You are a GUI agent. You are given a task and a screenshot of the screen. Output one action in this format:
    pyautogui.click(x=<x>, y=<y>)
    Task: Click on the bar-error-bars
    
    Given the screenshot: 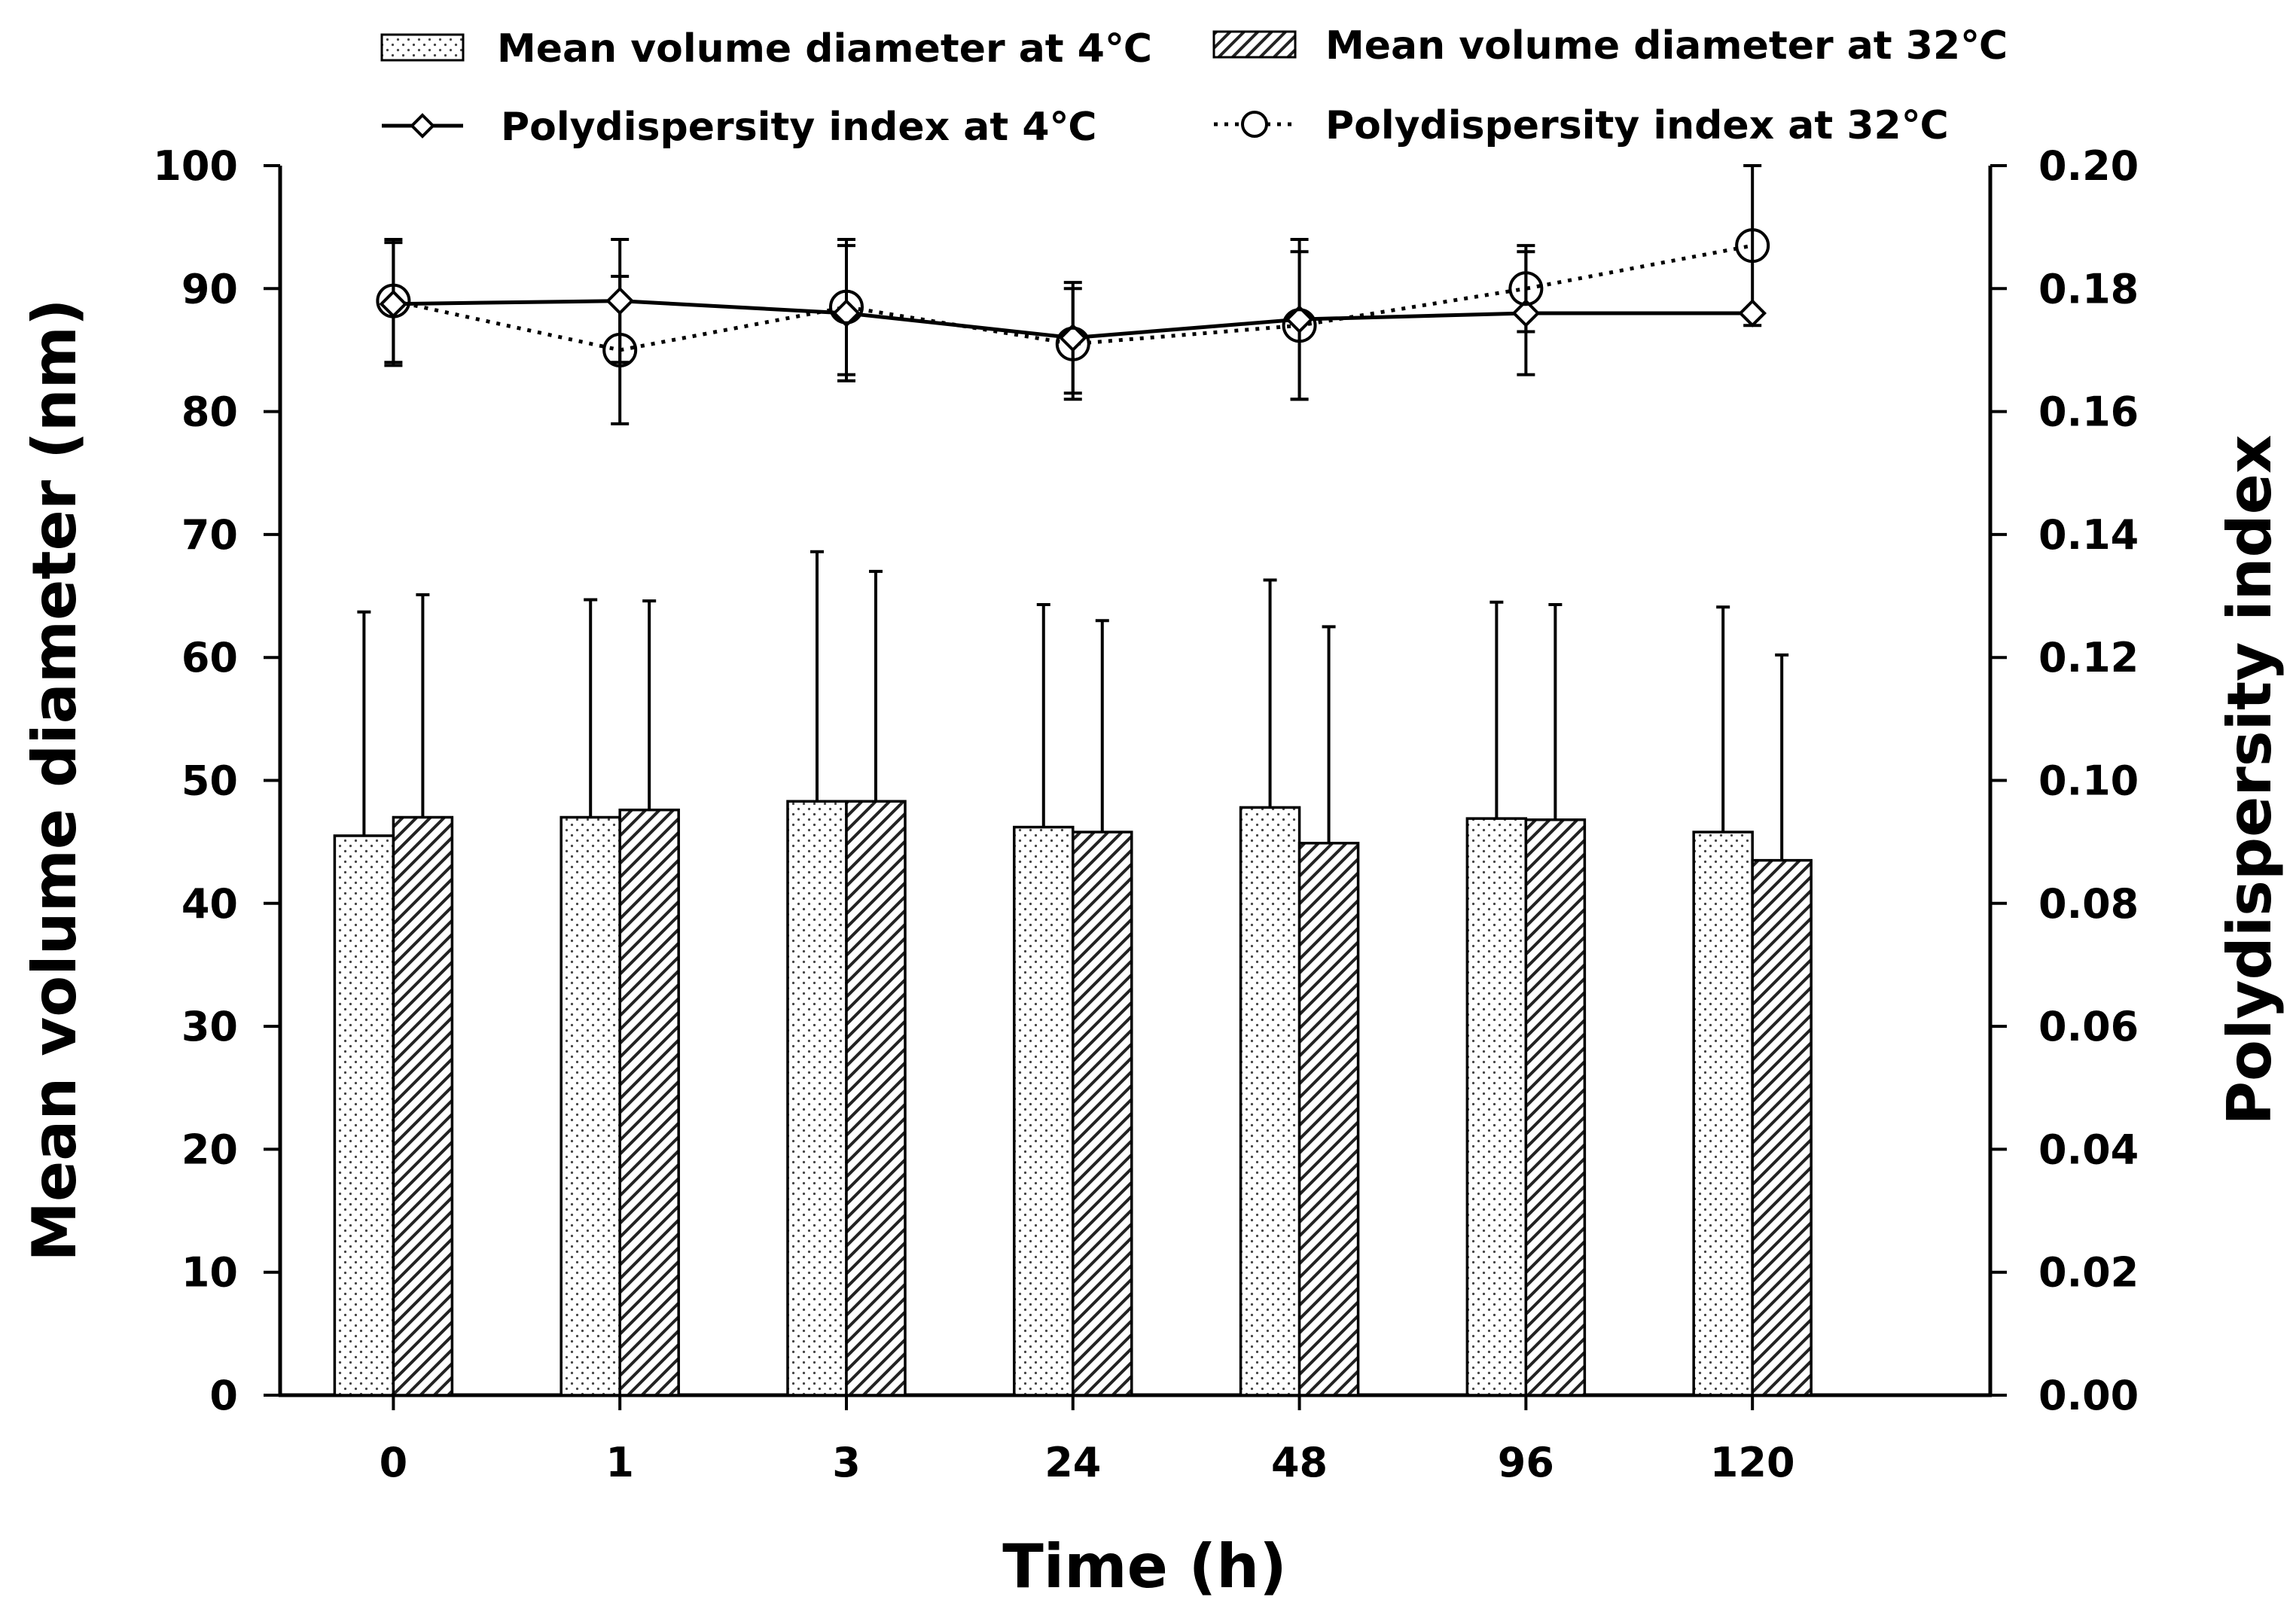 What is the action you would take?
    pyautogui.click(x=1073, y=705)
    